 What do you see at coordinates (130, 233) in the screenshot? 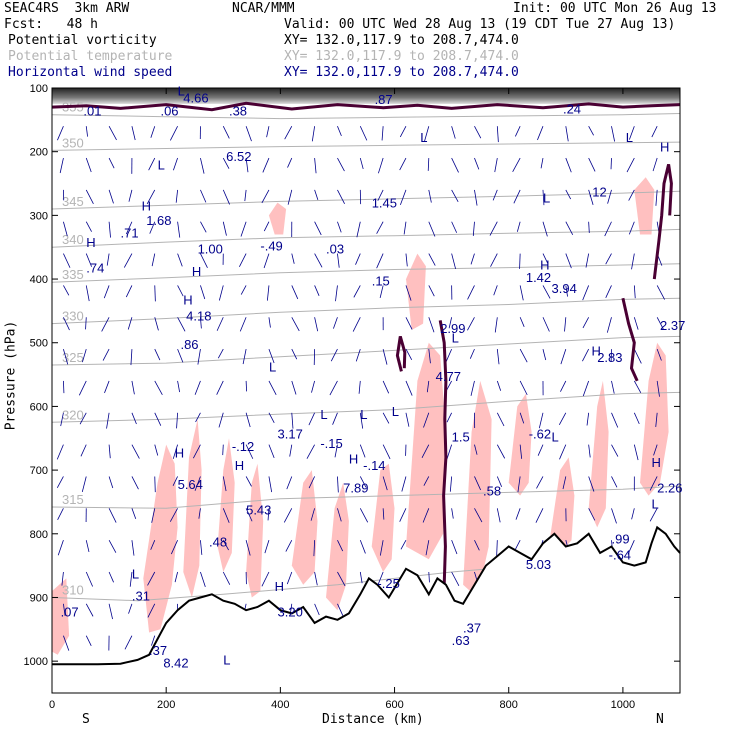
I see `extremum-label: .71` at bounding box center [130, 233].